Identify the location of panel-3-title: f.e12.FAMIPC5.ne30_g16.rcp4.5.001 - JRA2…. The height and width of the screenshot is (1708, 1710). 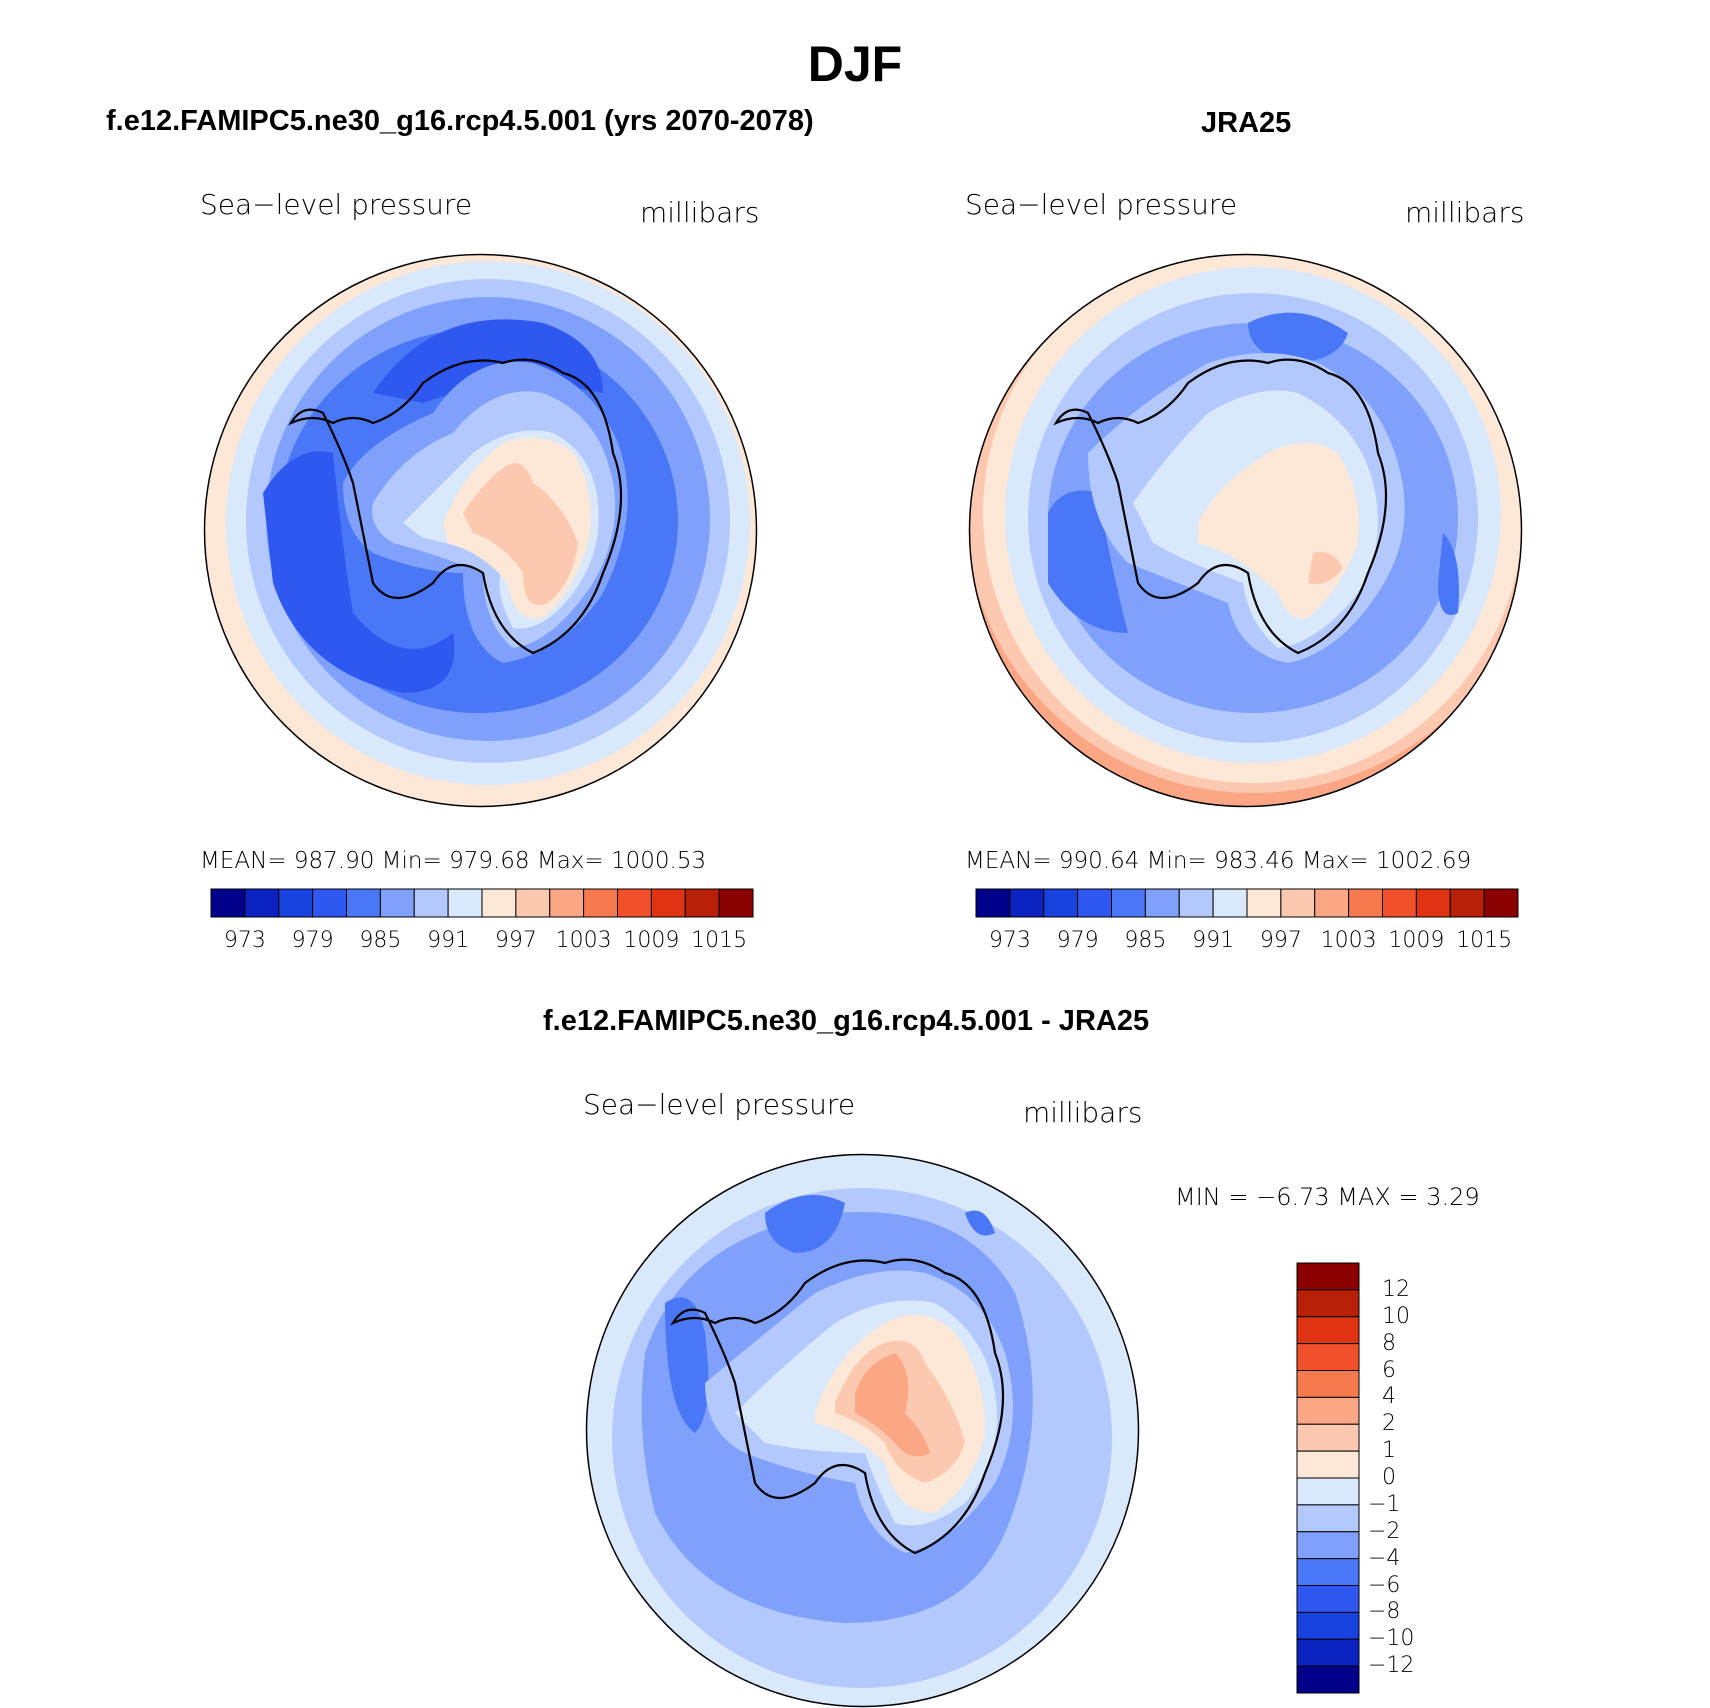
(846, 1021).